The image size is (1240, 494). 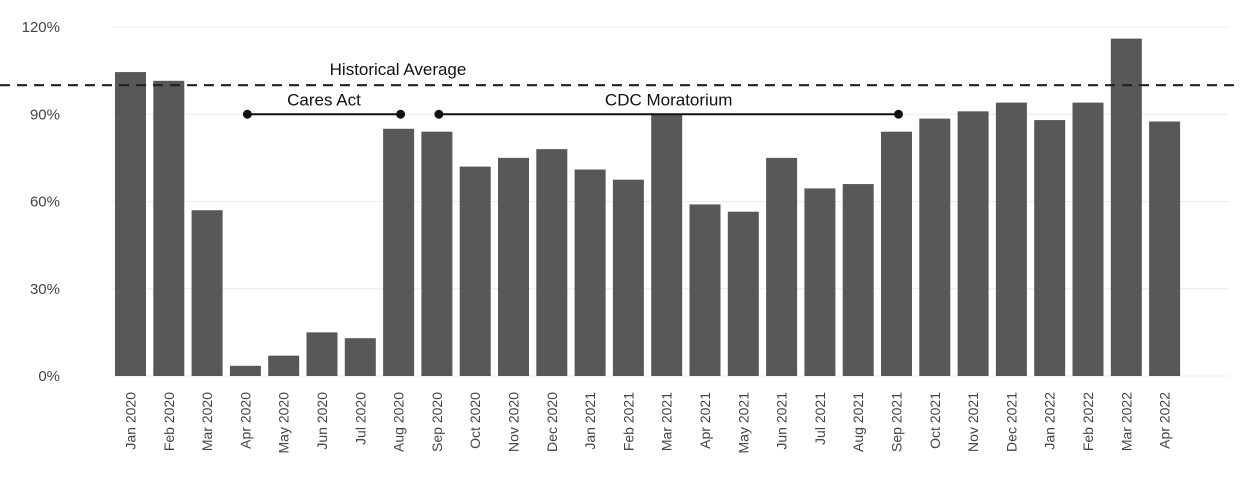 What do you see at coordinates (1011, 422) in the screenshot?
I see `x-tick-label: Dec 2021` at bounding box center [1011, 422].